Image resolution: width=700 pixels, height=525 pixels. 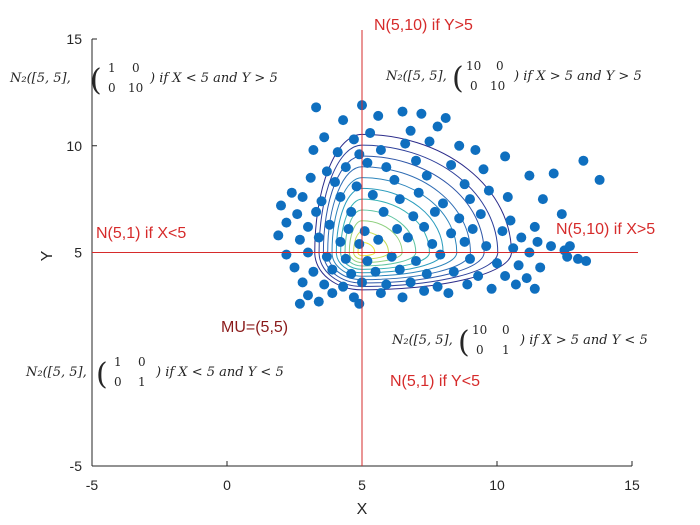 I want to click on y-tick-label: 5, so click(x=78, y=253).